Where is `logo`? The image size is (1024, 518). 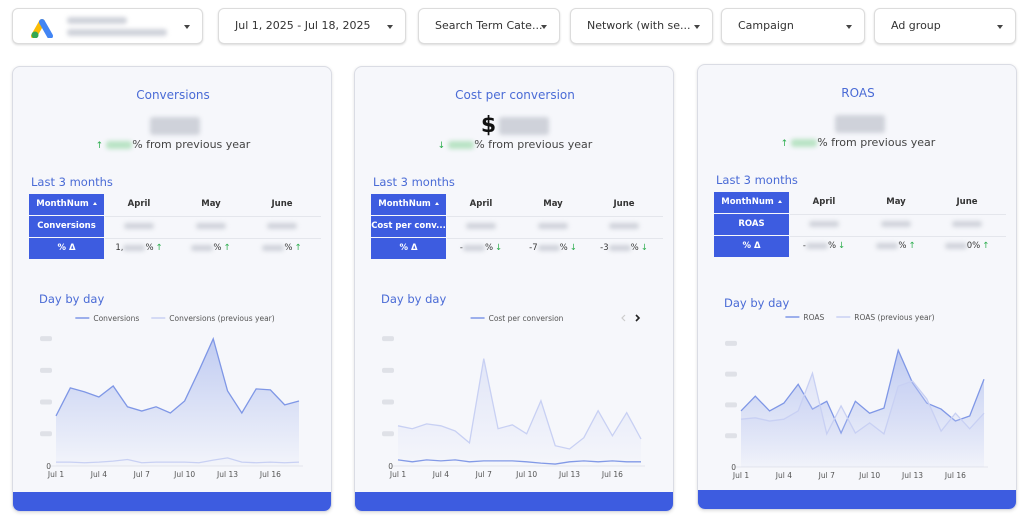
logo is located at coordinates (42, 28).